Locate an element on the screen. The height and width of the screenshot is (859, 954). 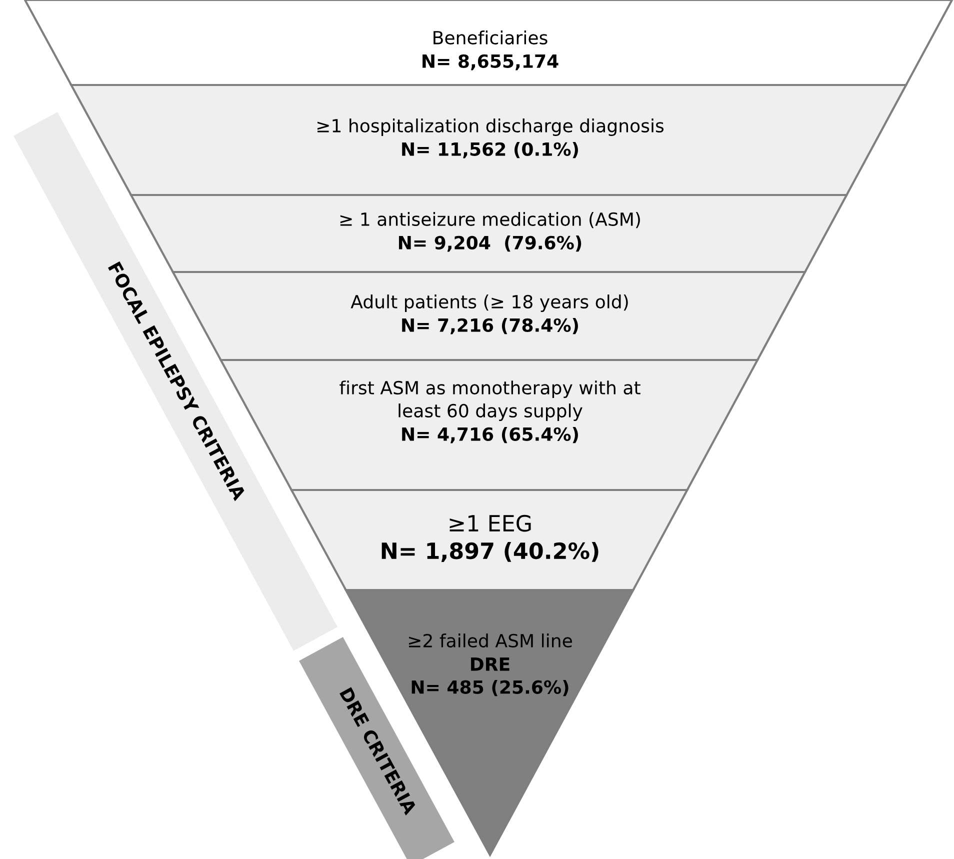
data-label: DRE N= 485 (25.6%) is located at coordinates (490, 677).